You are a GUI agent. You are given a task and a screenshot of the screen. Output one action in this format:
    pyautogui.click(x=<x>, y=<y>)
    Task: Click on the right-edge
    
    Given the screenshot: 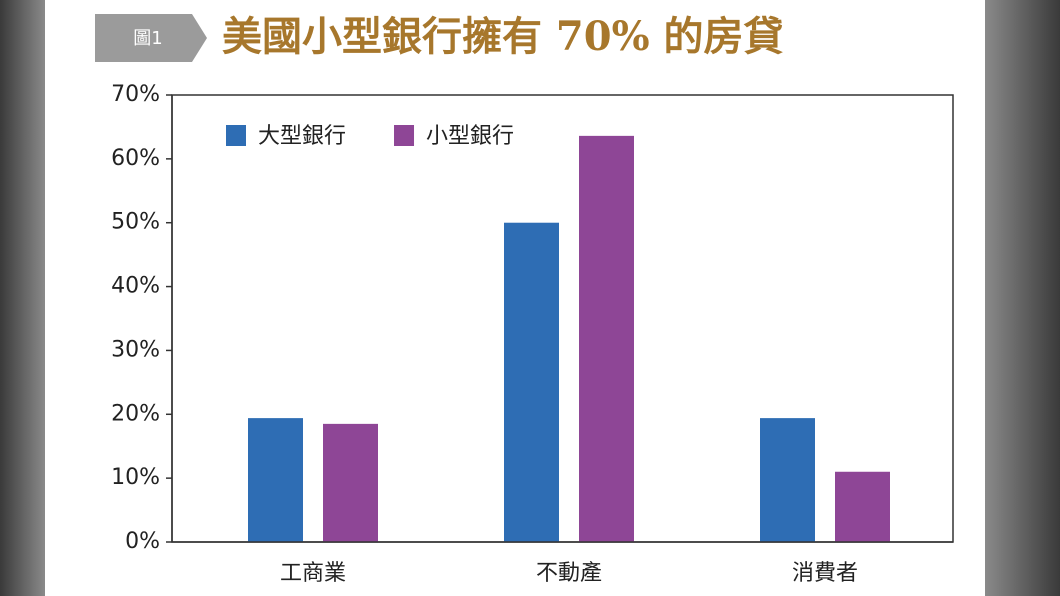 What is the action you would take?
    pyautogui.click(x=1022, y=298)
    